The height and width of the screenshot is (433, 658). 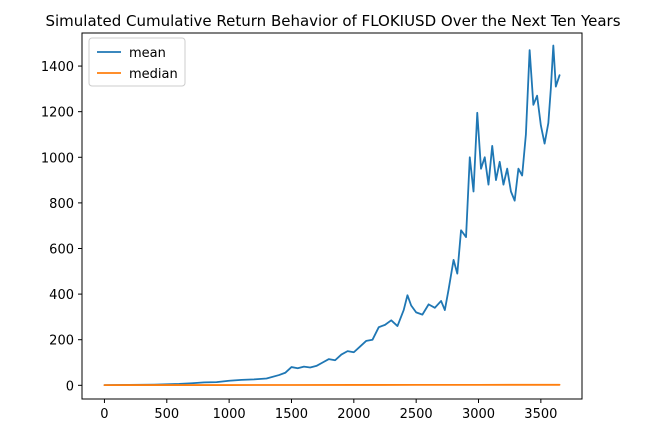 What do you see at coordinates (57, 67) in the screenshot?
I see `y-tick-label: 1400` at bounding box center [57, 67].